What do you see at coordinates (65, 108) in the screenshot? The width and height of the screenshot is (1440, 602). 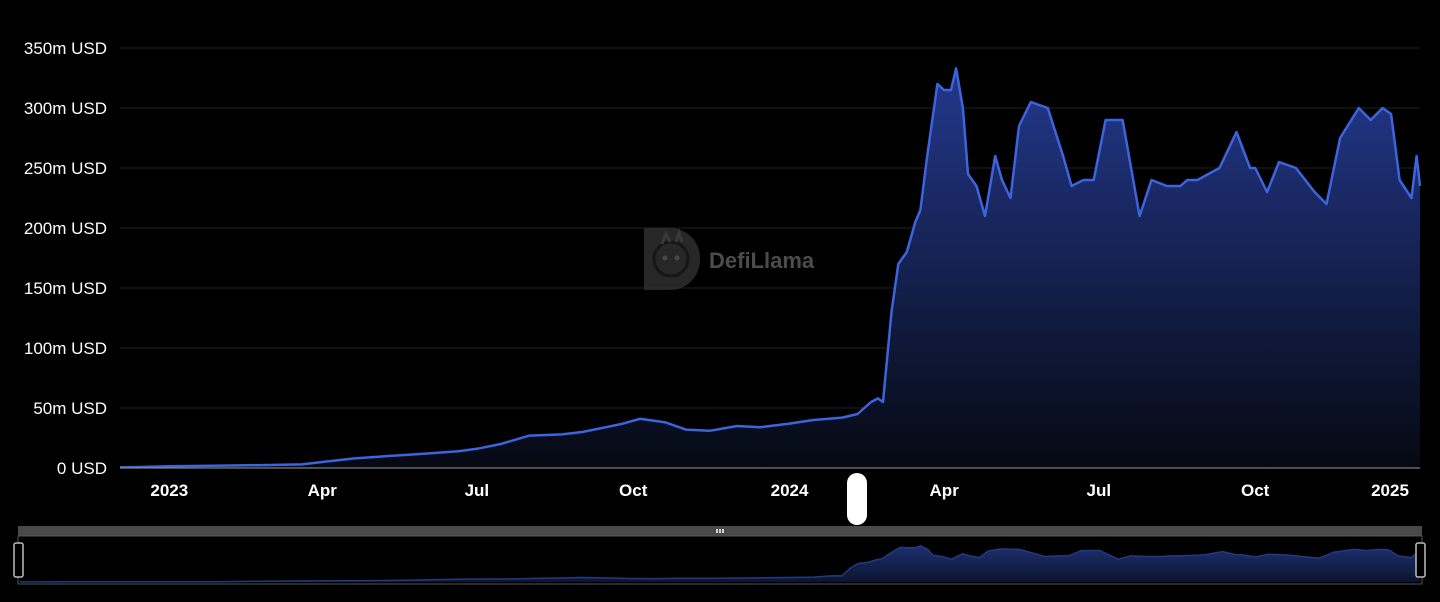 I see `y-tick-label: 300m USD` at bounding box center [65, 108].